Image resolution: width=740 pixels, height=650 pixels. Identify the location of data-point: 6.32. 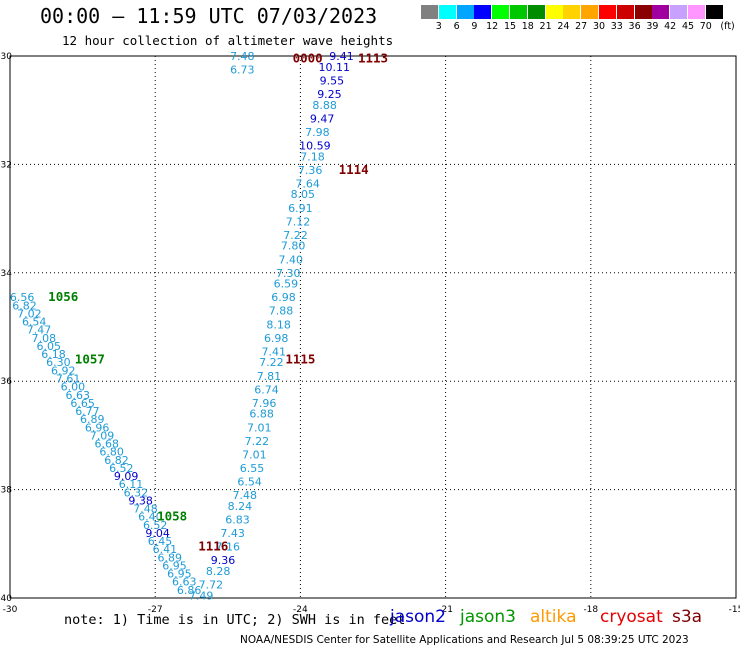
(136, 492).